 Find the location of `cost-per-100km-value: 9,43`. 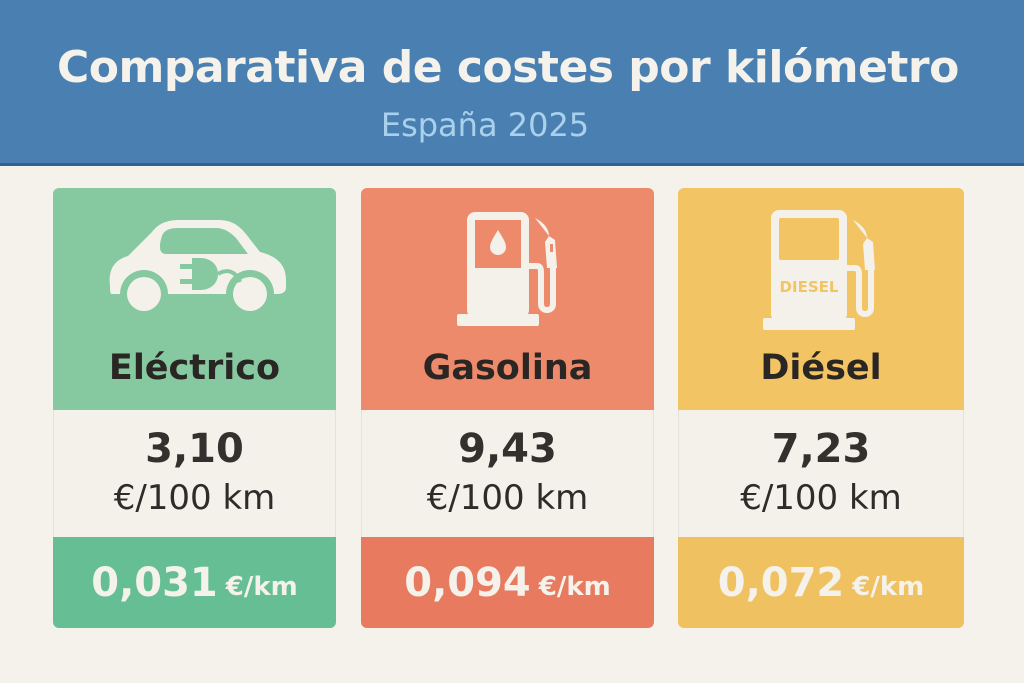

cost-per-100km-value: 9,43 is located at coordinates (507, 449).